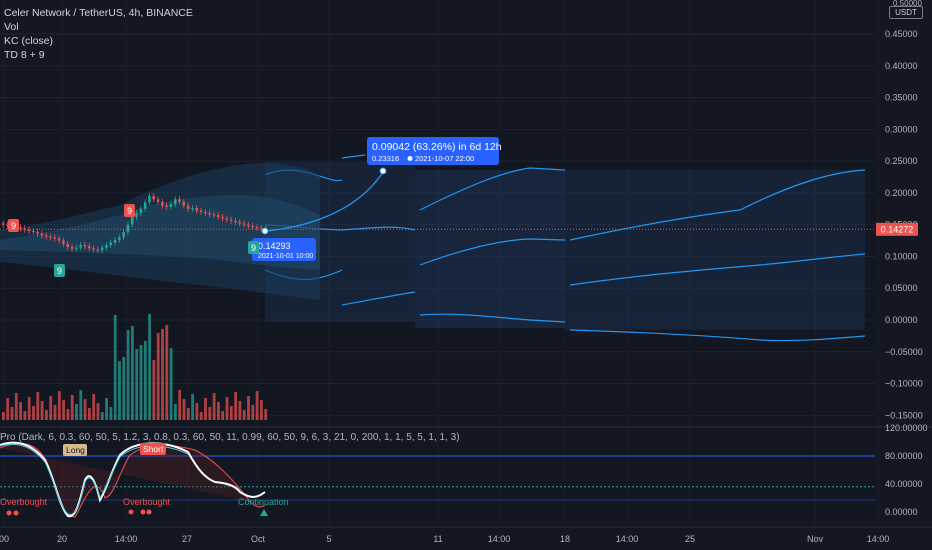  I want to click on price-candles, so click(134, 223).